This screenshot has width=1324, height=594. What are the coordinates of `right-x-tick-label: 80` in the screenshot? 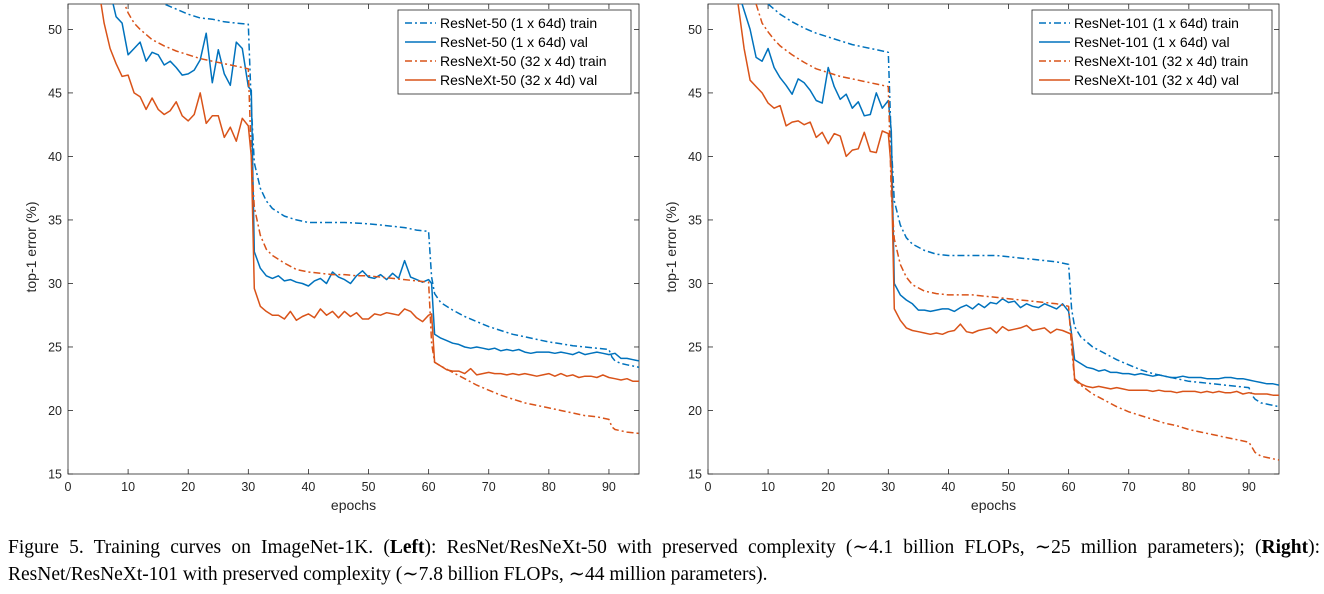 It's located at (1189, 487).